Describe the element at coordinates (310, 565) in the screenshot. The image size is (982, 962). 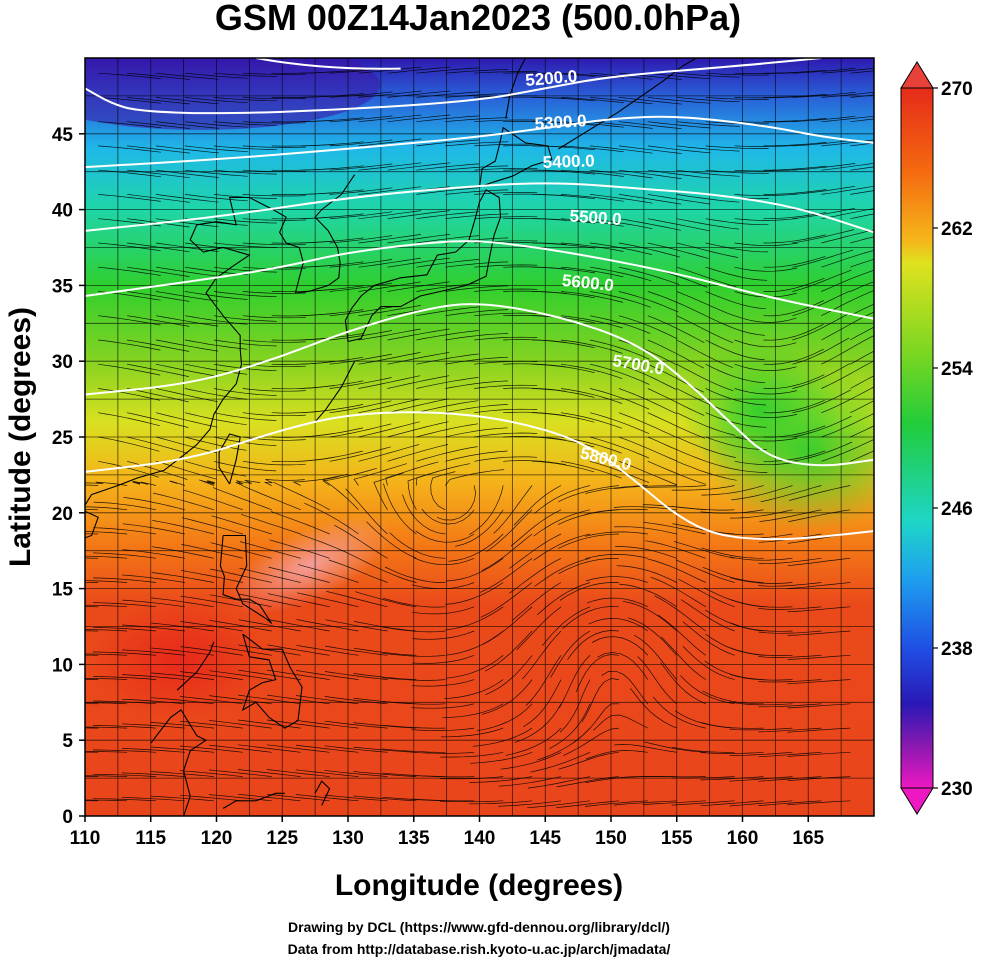
I see `warm-pink-region` at that location.